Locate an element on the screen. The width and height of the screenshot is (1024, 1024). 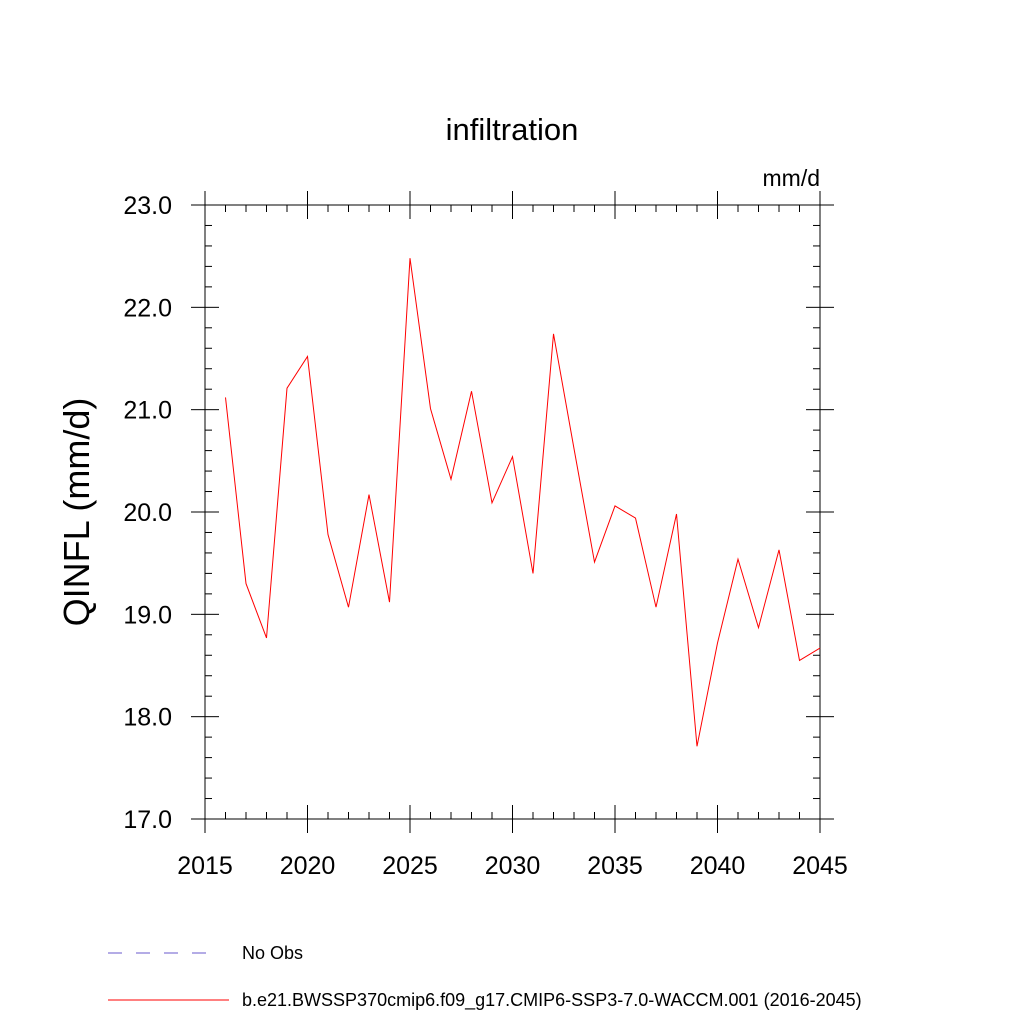
y-tick-label: 17.0 is located at coordinates (147, 820).